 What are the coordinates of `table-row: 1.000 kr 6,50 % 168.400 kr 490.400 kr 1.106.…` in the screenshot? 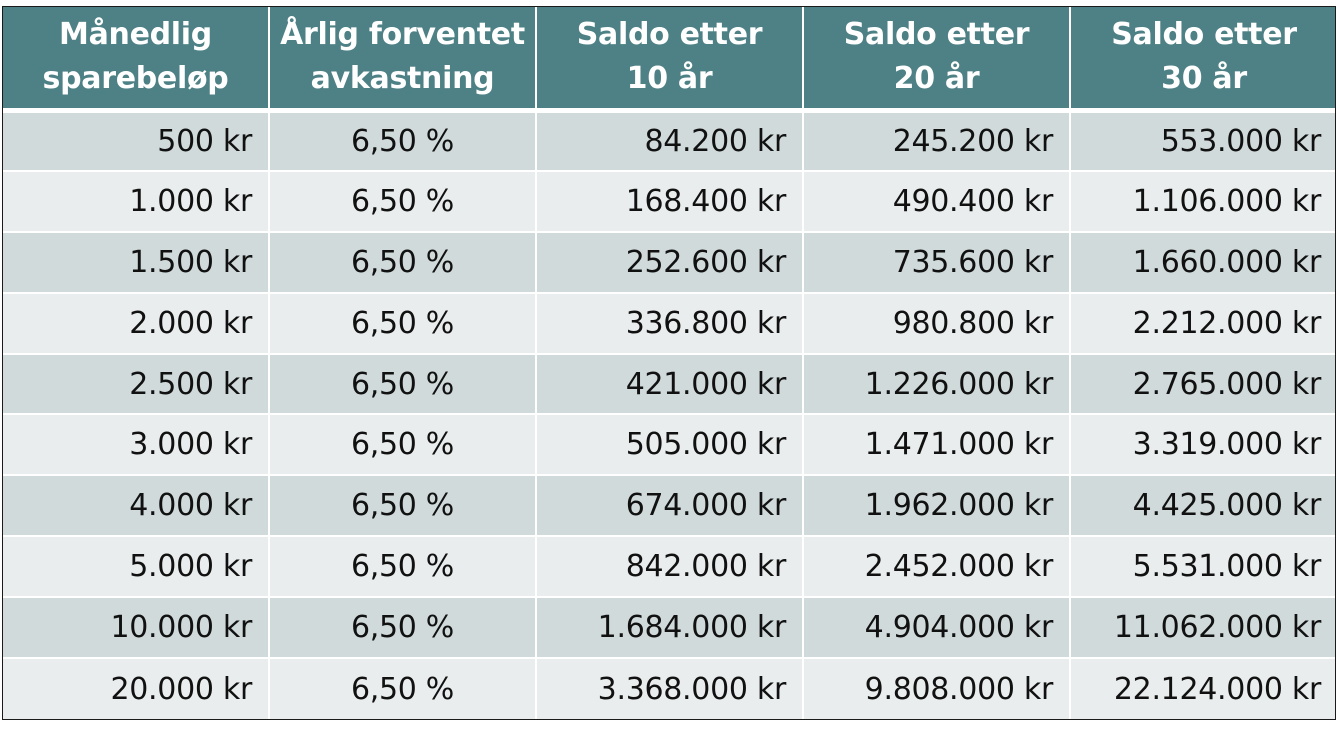 It's located at (669, 201).